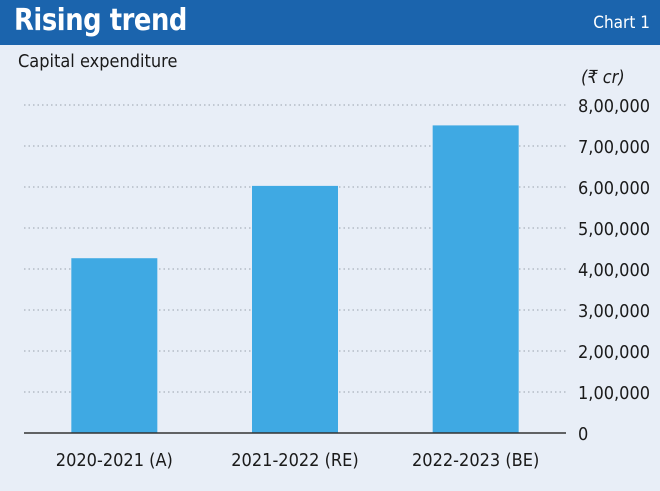  What do you see at coordinates (583, 434) in the screenshot?
I see `y-tick-label: 0` at bounding box center [583, 434].